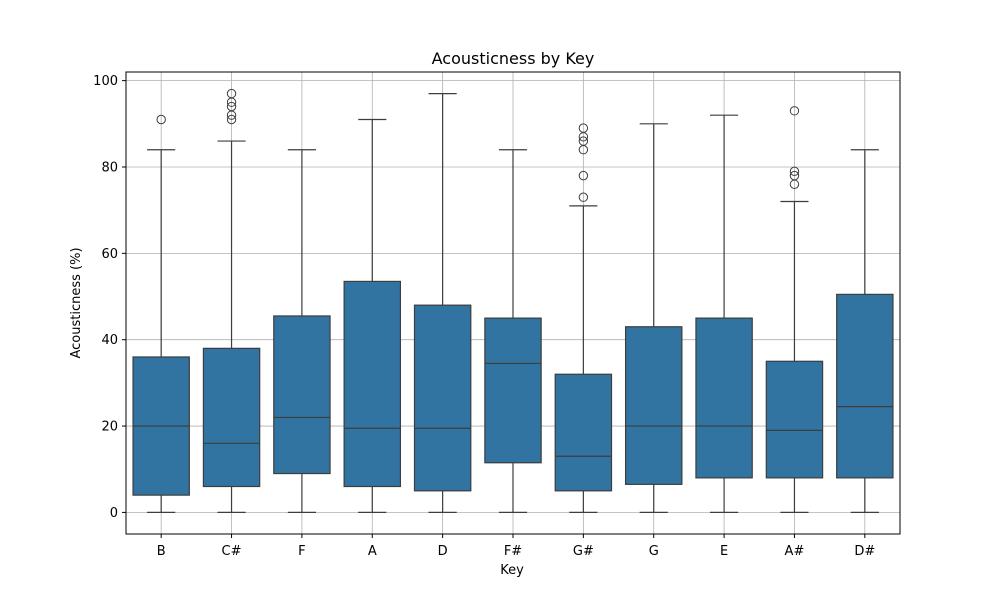 The image size is (1000, 600). What do you see at coordinates (105, 81) in the screenshot?
I see `y-tick-label: 100` at bounding box center [105, 81].